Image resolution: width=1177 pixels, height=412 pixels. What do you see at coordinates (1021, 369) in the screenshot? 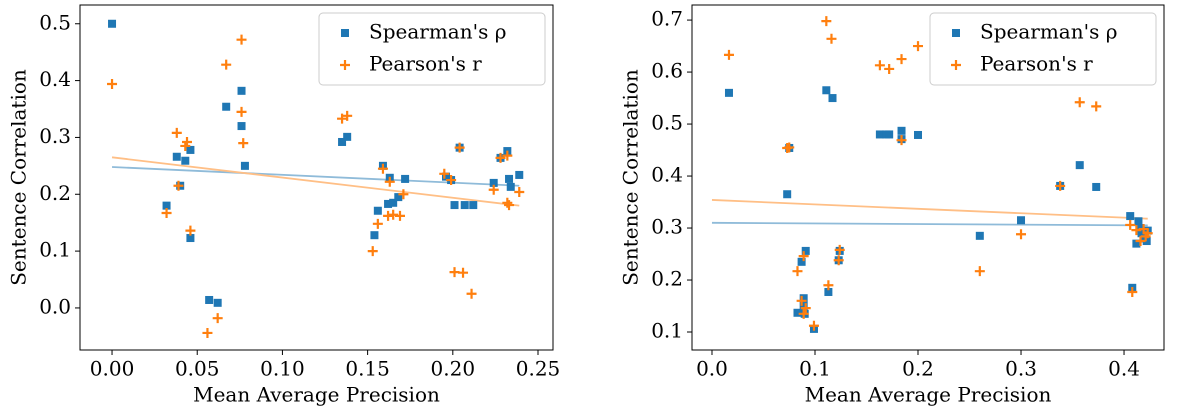
I see `x-tick-label: 0.3` at bounding box center [1021, 369].